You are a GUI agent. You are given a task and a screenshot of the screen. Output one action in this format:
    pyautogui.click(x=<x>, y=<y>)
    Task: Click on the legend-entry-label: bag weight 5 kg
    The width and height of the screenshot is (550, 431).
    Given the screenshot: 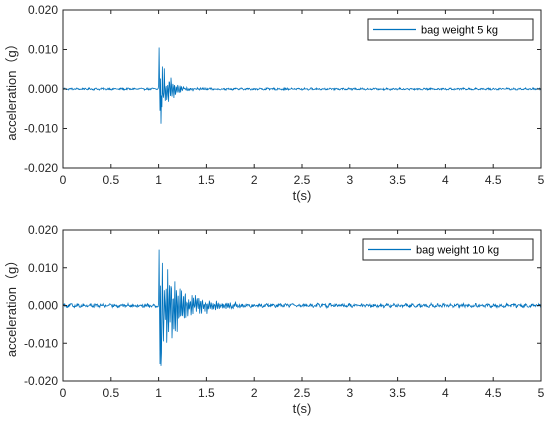 What is the action you would take?
    pyautogui.click(x=459, y=31)
    